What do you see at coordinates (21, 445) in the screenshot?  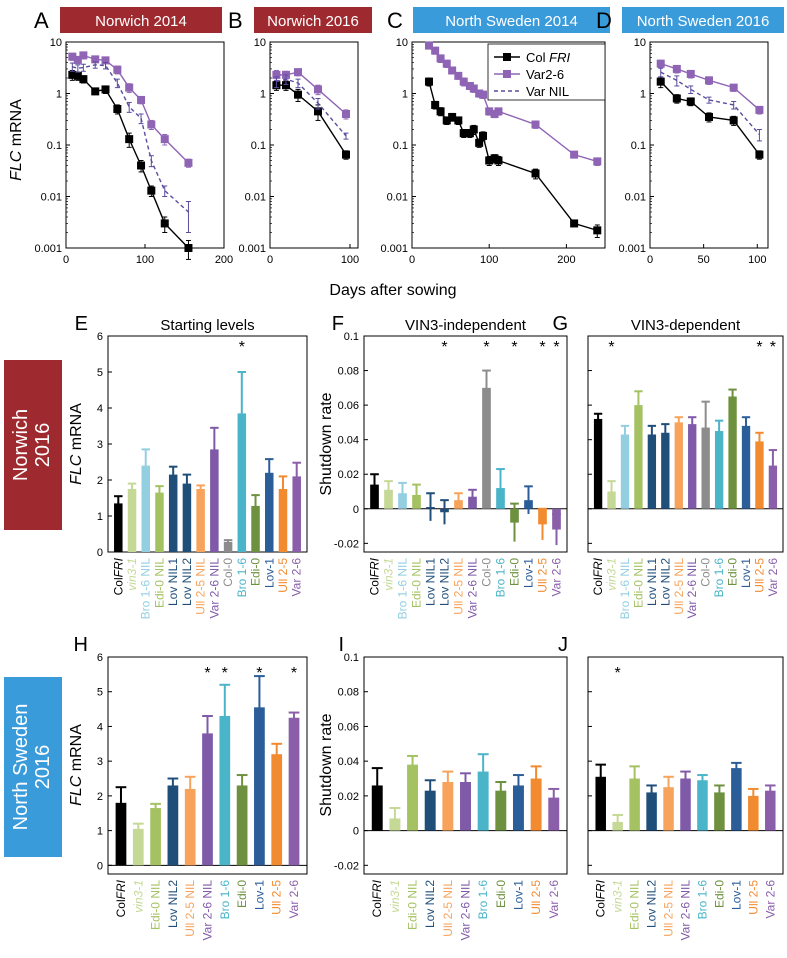 I see `row-label-line: Norwich` at bounding box center [21, 445].